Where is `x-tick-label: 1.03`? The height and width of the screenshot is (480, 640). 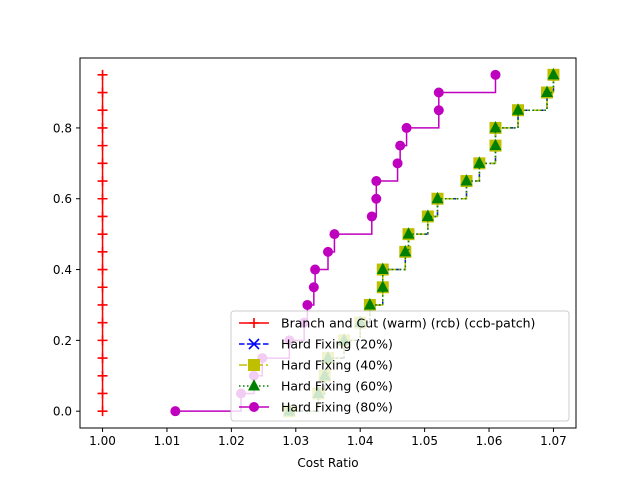
x-tick-label: 1.03 is located at coordinates (295, 441).